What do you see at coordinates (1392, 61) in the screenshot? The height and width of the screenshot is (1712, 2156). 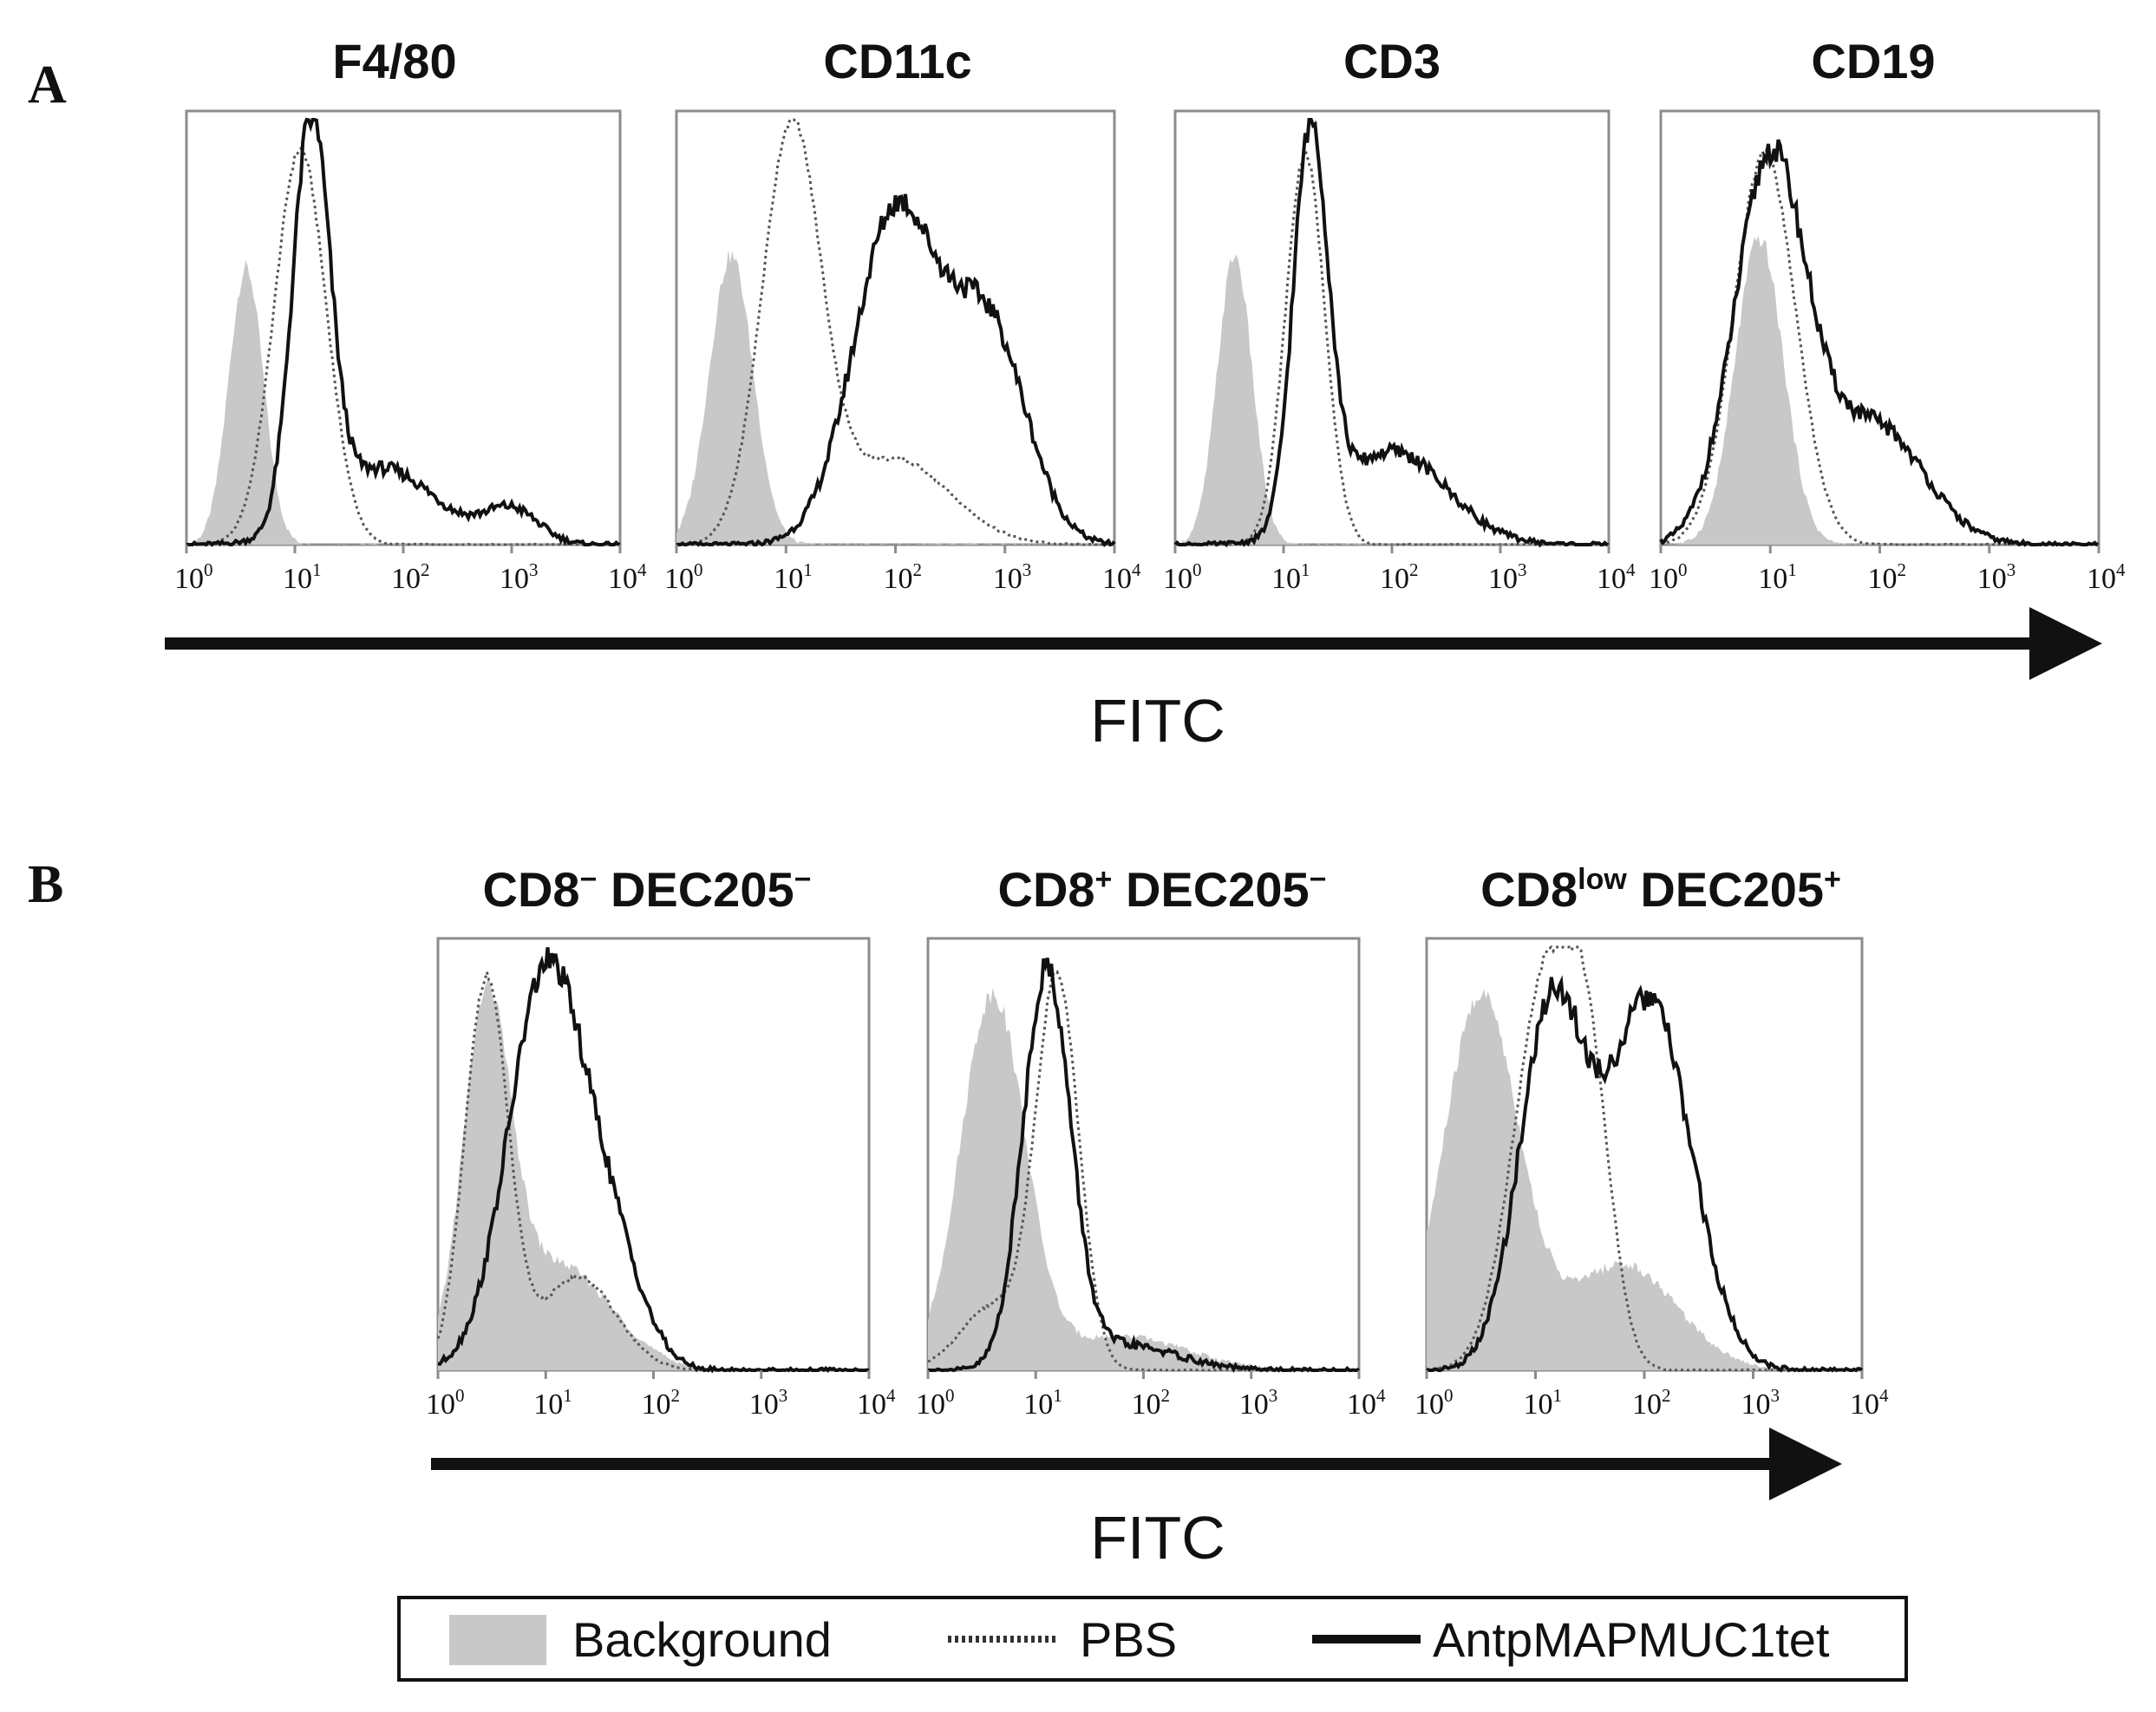 I see `subplot-title-cd3: CD3` at bounding box center [1392, 61].